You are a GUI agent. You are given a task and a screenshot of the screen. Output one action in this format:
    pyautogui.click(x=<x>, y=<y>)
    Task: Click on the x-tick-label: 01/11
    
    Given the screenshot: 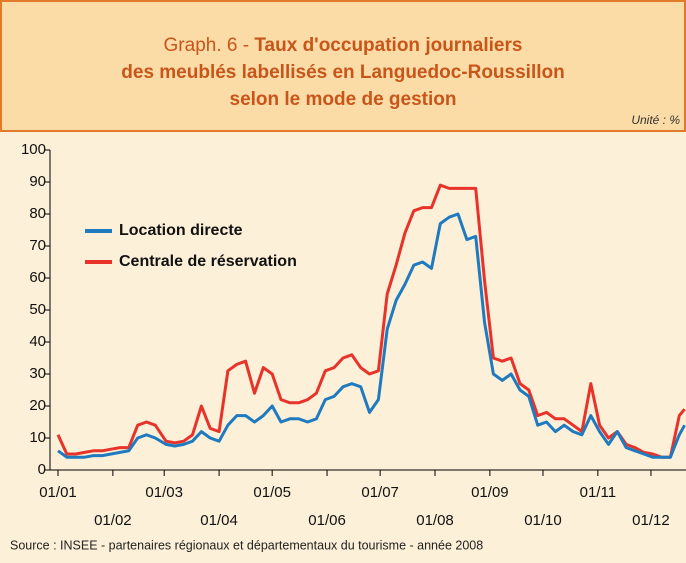 What is the action you would take?
    pyautogui.click(x=598, y=492)
    